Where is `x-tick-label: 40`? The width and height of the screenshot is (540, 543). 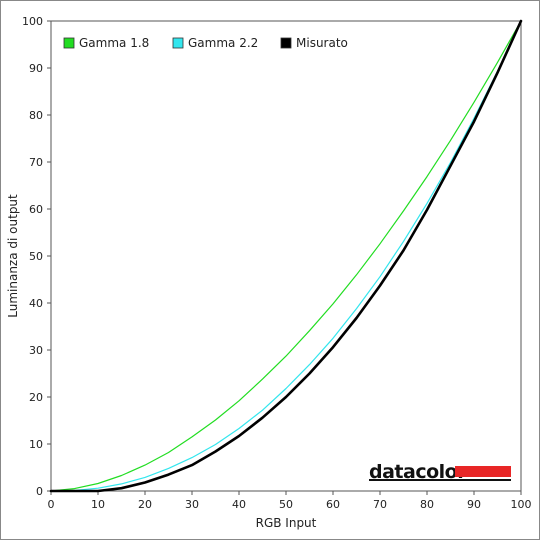
x-tick-label: 40 is located at coordinates (239, 504).